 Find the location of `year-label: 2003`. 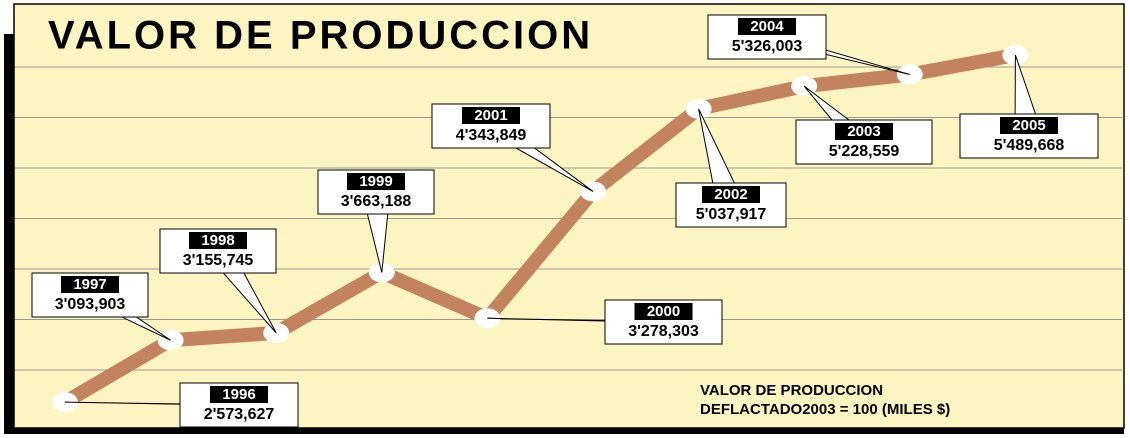

year-label: 2003 is located at coordinates (863, 131).